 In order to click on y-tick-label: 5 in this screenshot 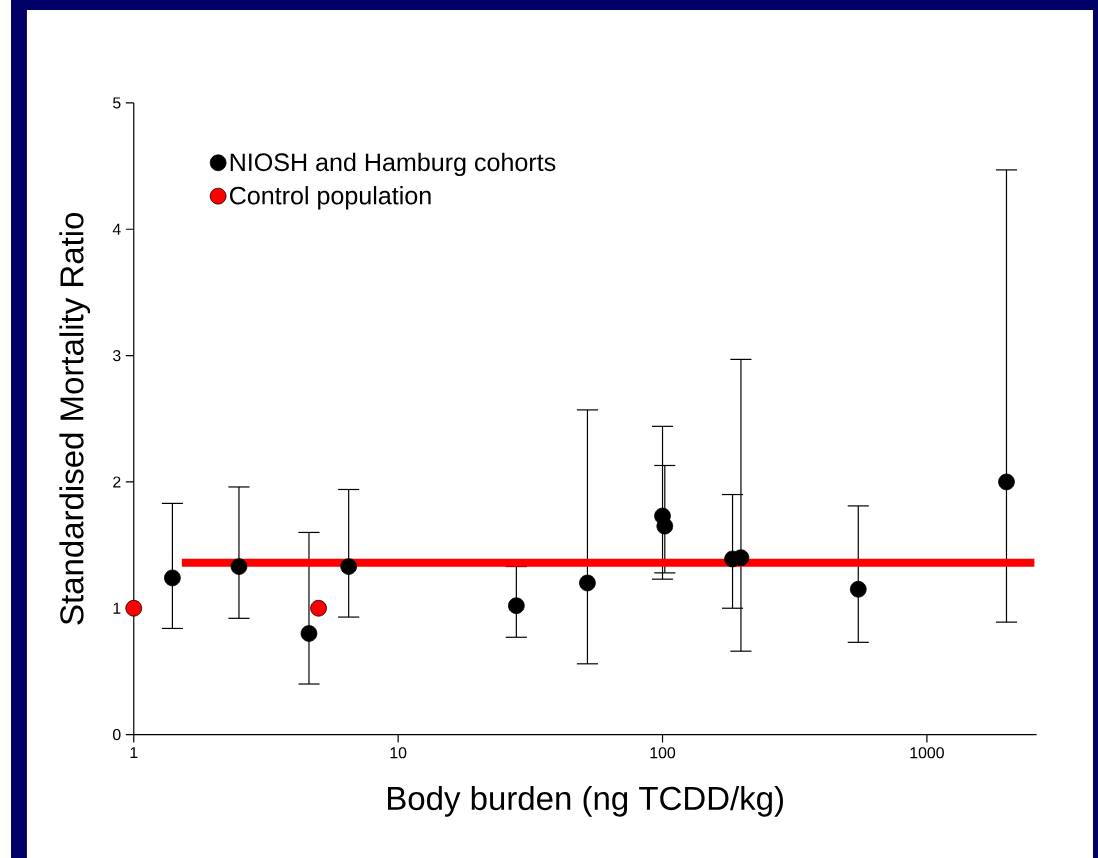, I will do `click(117, 103)`.